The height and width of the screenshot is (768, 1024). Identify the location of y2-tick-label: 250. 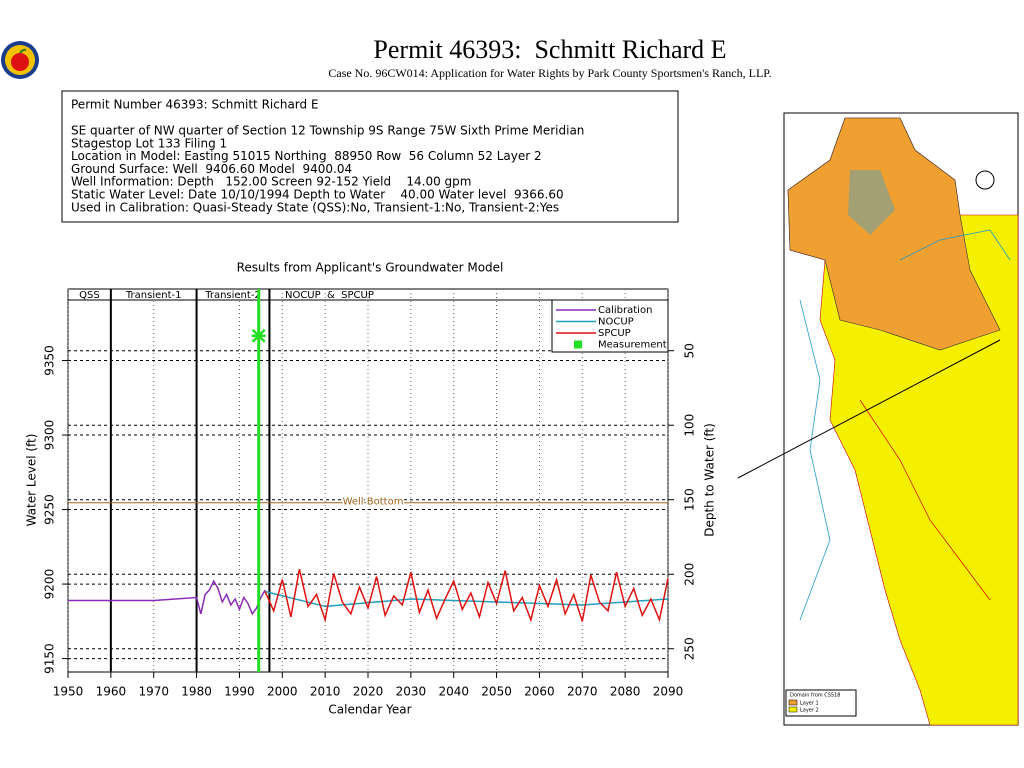
(690, 648).